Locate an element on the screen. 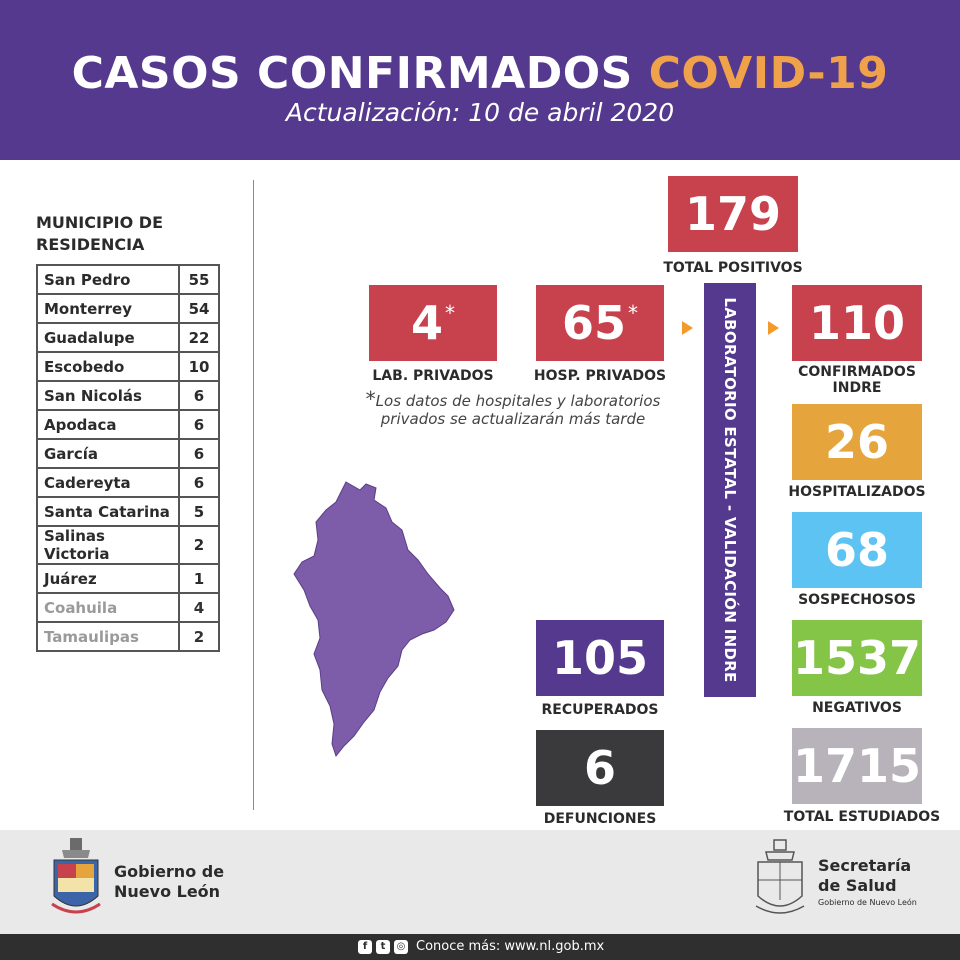 This screenshot has width=960, height=960. municipio-count: 5 is located at coordinates (199, 511).